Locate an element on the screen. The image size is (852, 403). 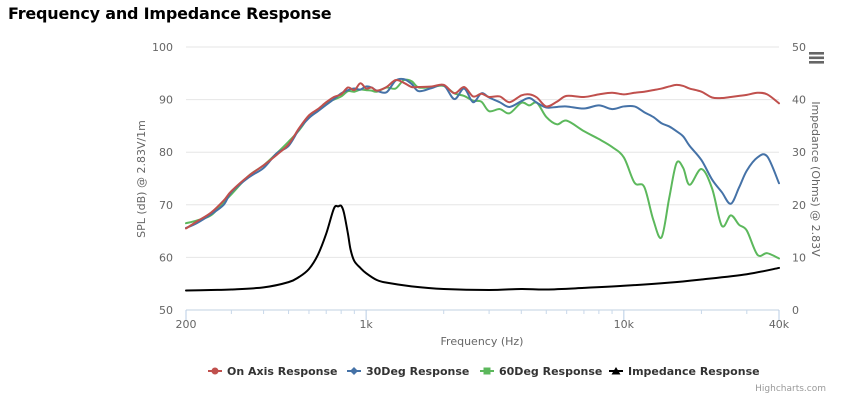
y-tick-label: 70 is located at coordinates (166, 205).